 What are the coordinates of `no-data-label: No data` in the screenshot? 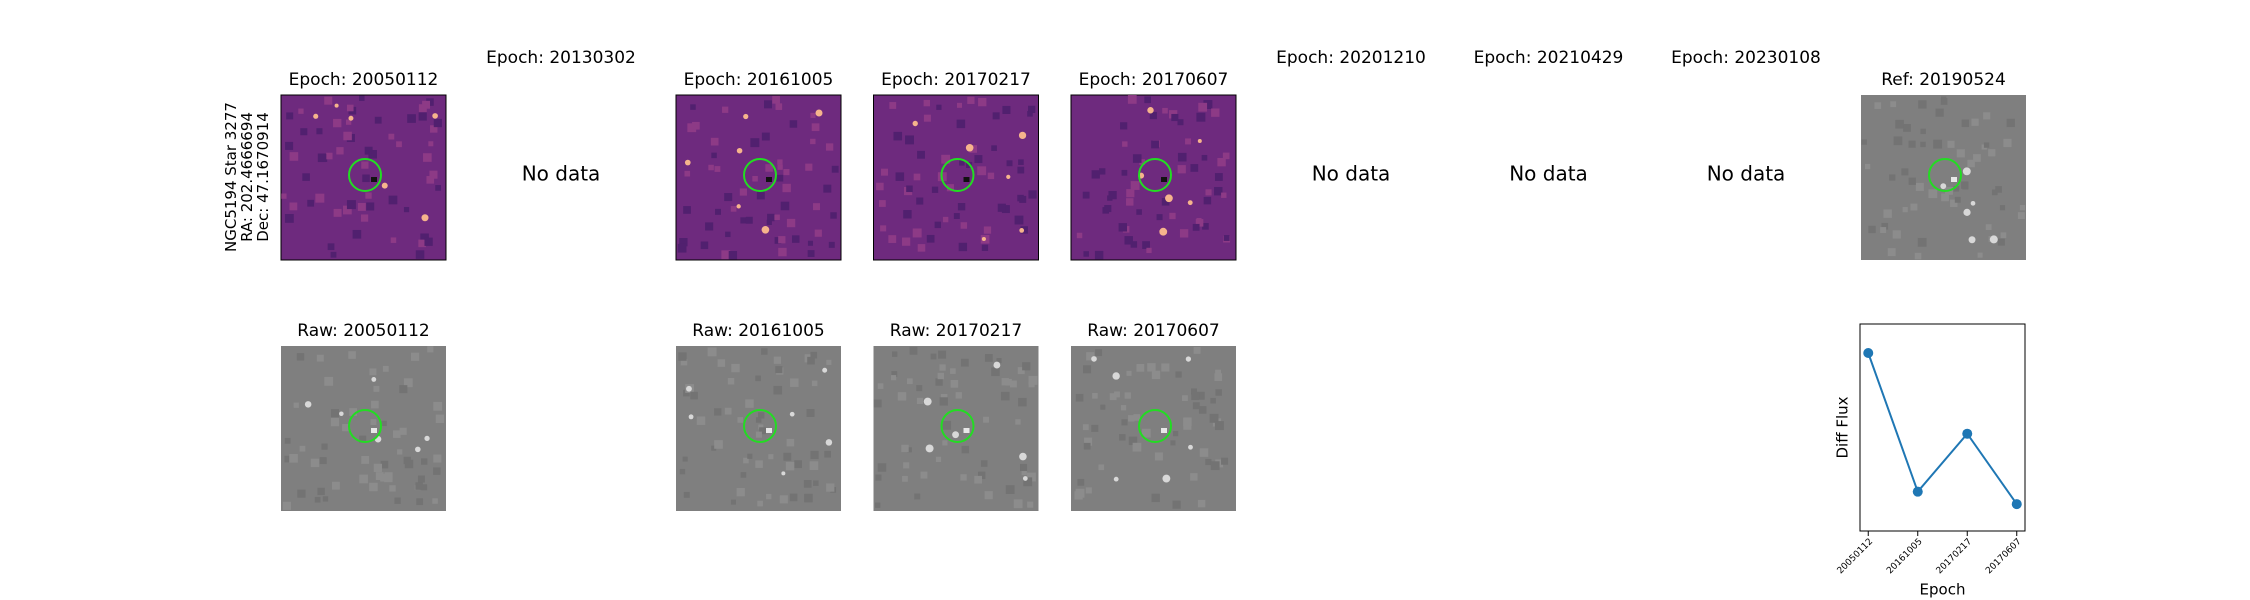 It's located at (1351, 174).